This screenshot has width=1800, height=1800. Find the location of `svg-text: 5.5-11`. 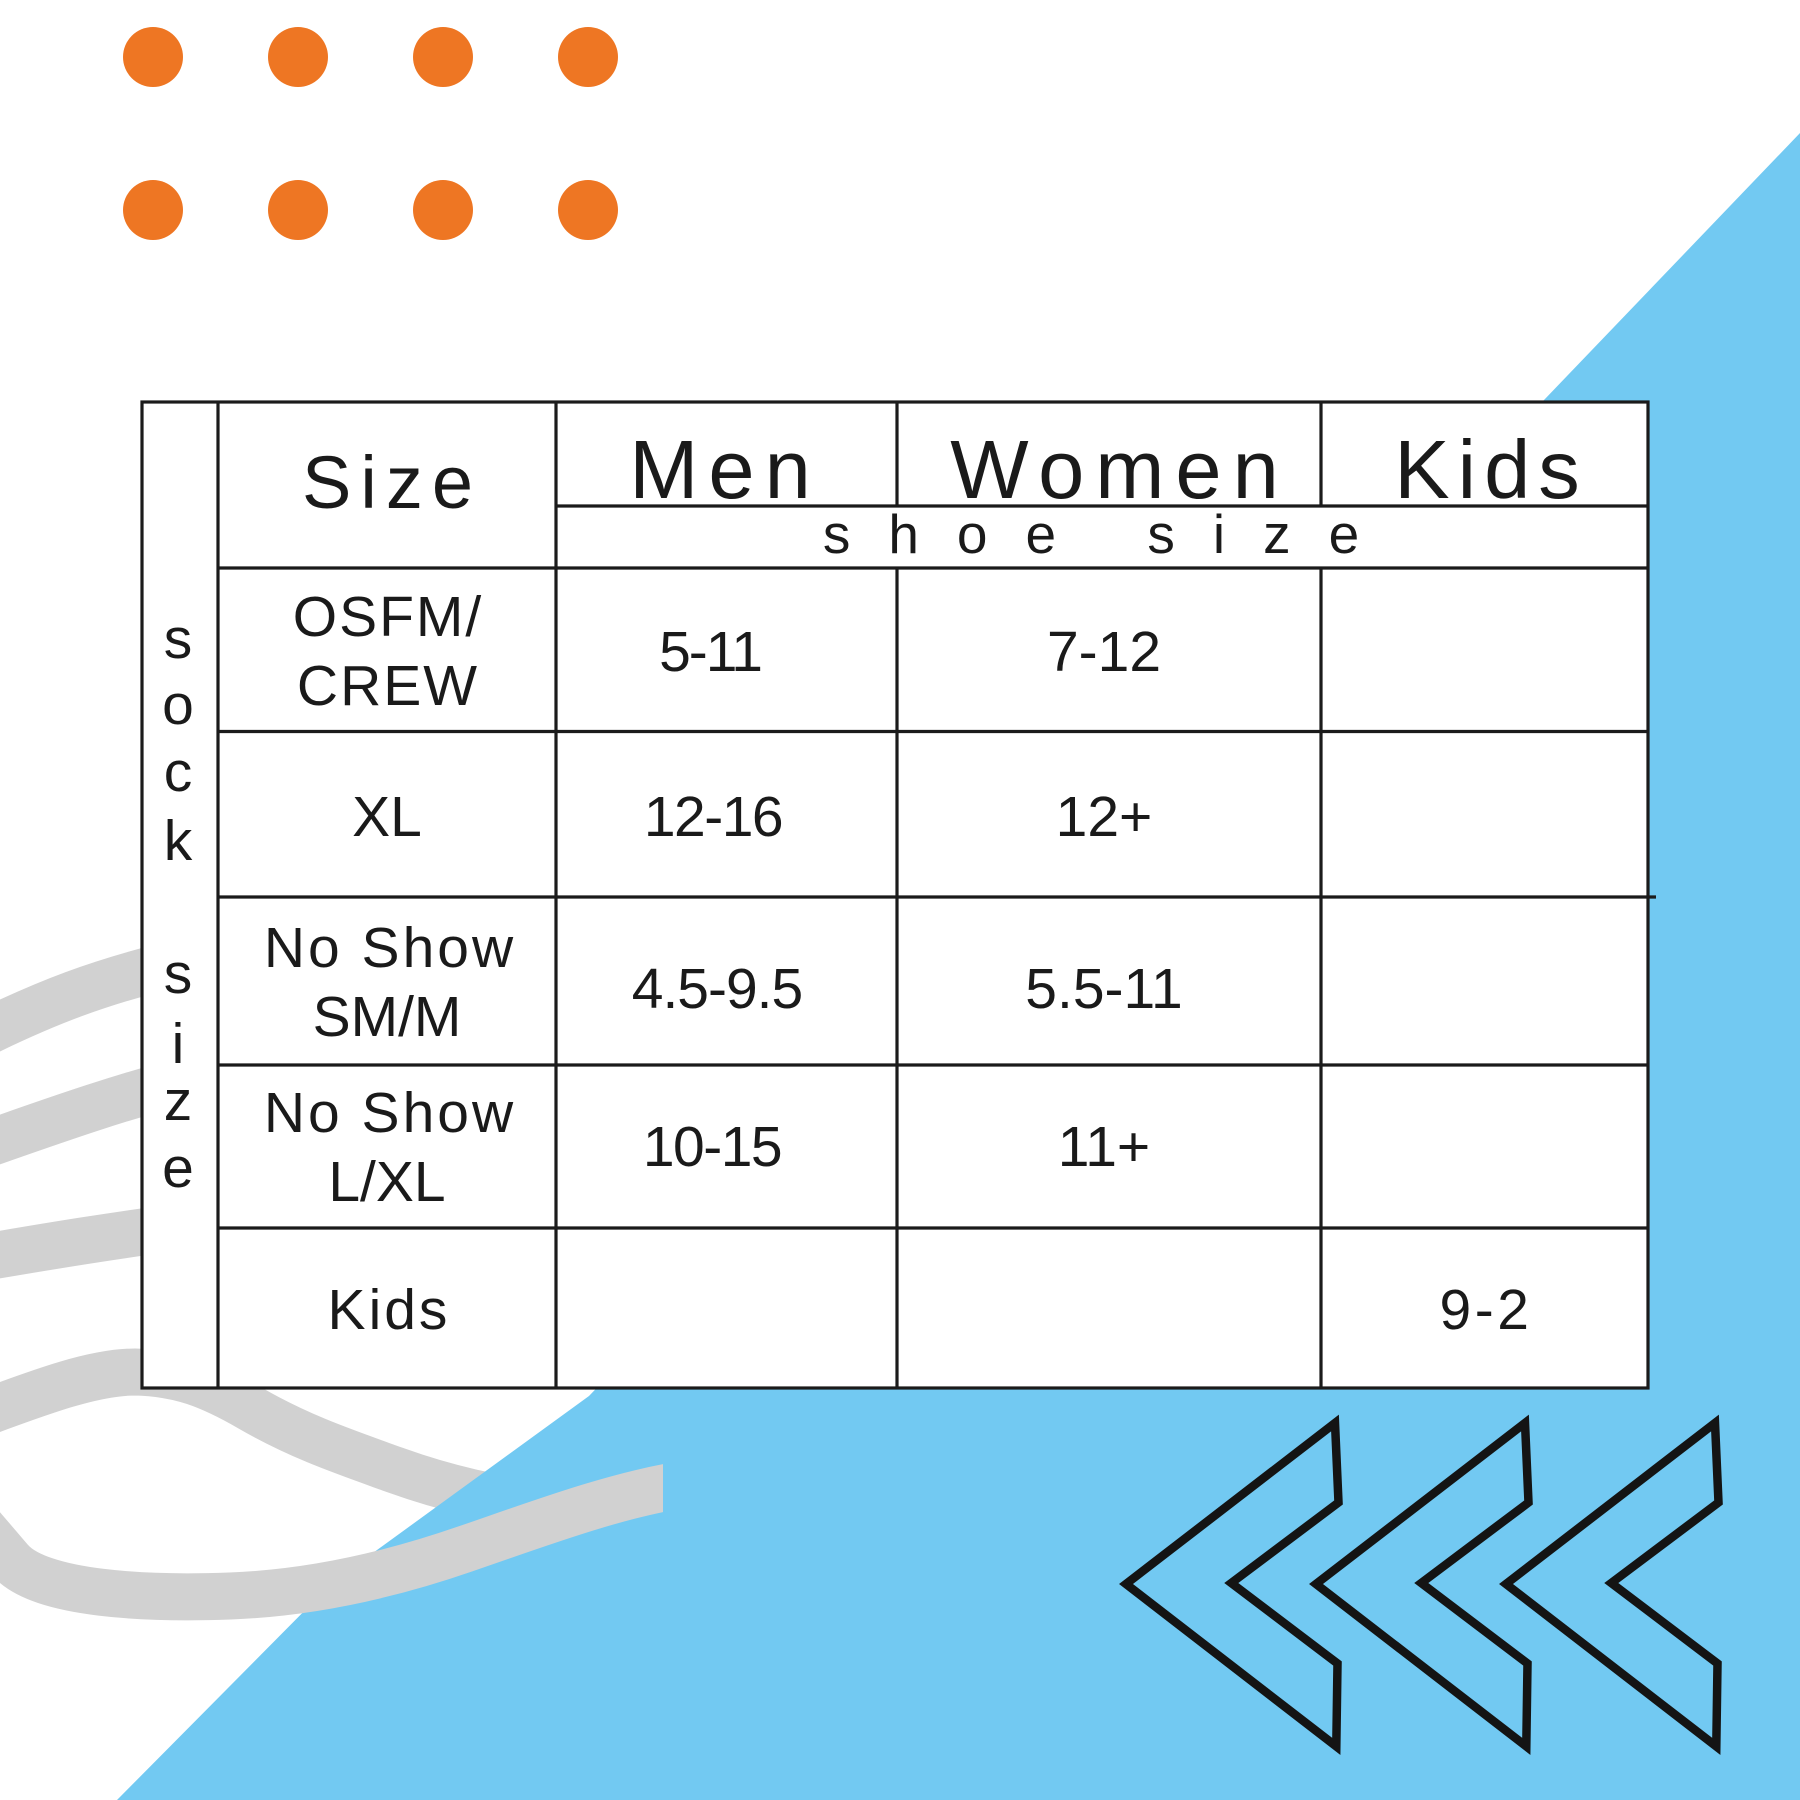

svg-text: 5.5-11 is located at coordinates (1103, 989).